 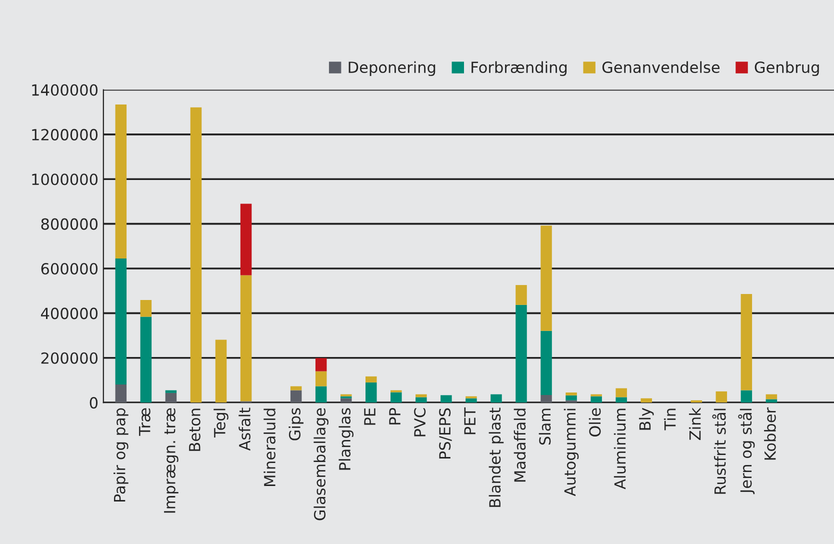 I want to click on y-tick-label: 1000000, so click(x=65, y=180).